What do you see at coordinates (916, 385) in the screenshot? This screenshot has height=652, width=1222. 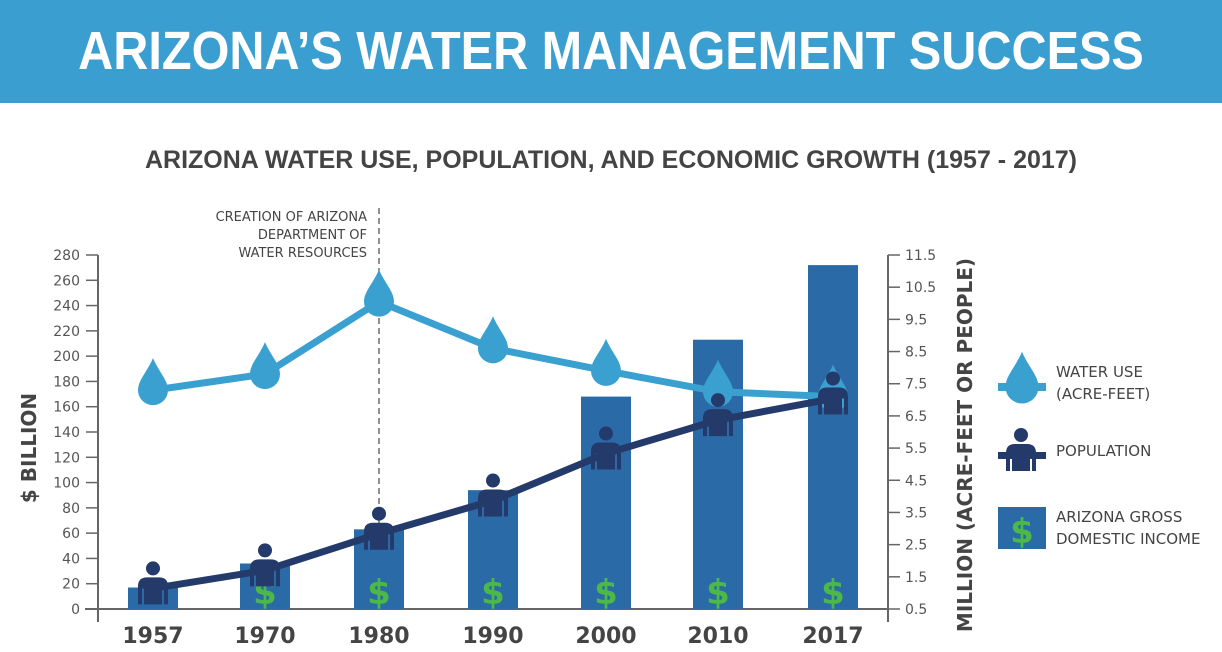 I see `right-tick-label: 7.5` at bounding box center [916, 385].